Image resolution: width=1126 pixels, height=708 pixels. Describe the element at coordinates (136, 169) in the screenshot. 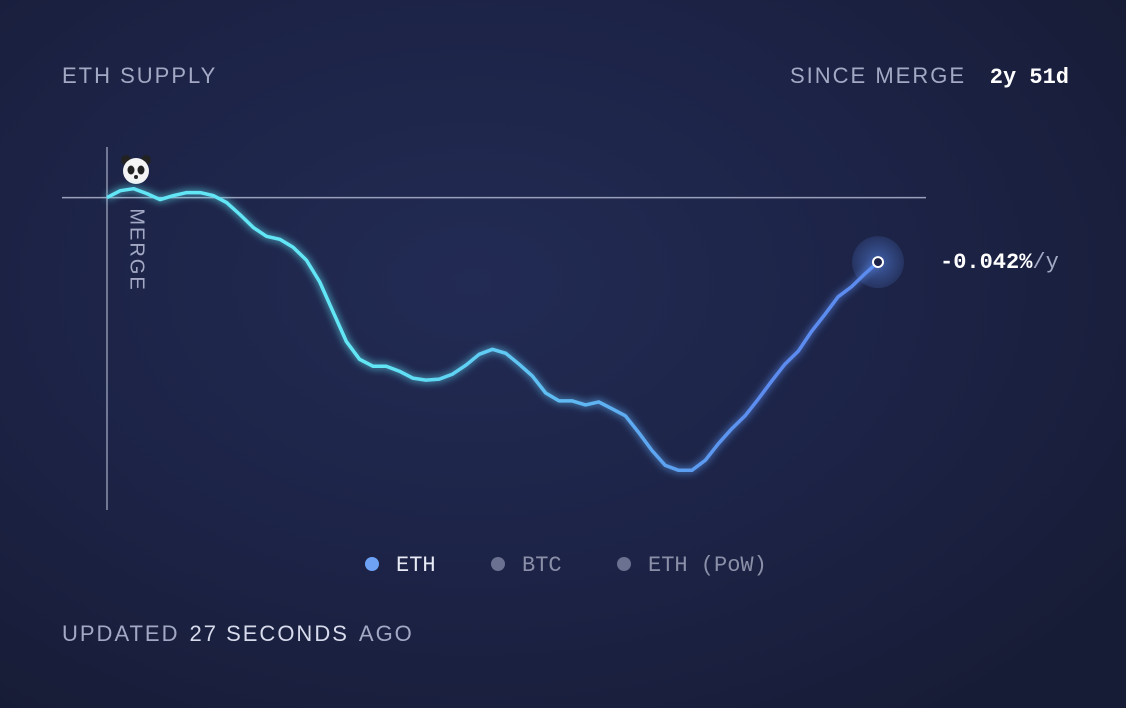

I see `panda-icon` at that location.